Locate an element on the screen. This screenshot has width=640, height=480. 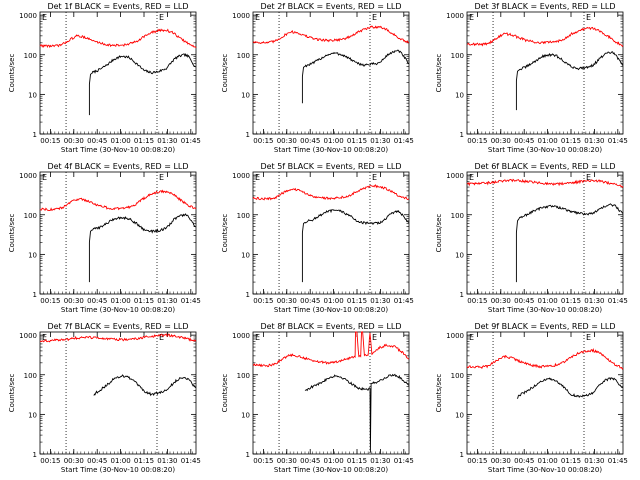
panel-title: Det 1f BLACK = Events, RED = LLD is located at coordinates (117, 6).